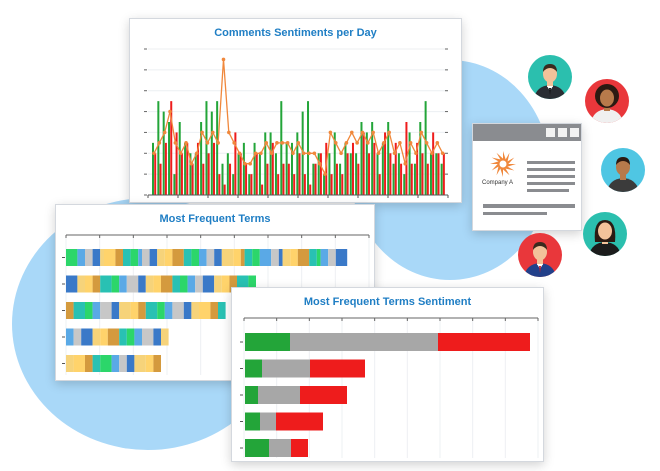 This screenshot has height=471, width=660. What do you see at coordinates (527, 177) in the screenshot?
I see `company-browser-window: Company A` at bounding box center [527, 177].